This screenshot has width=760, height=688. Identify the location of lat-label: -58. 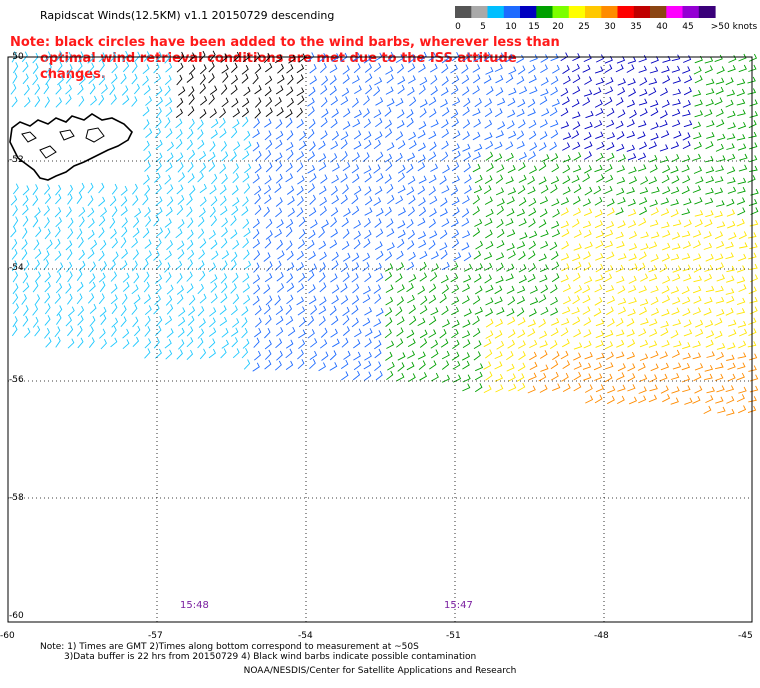
(16, 498).